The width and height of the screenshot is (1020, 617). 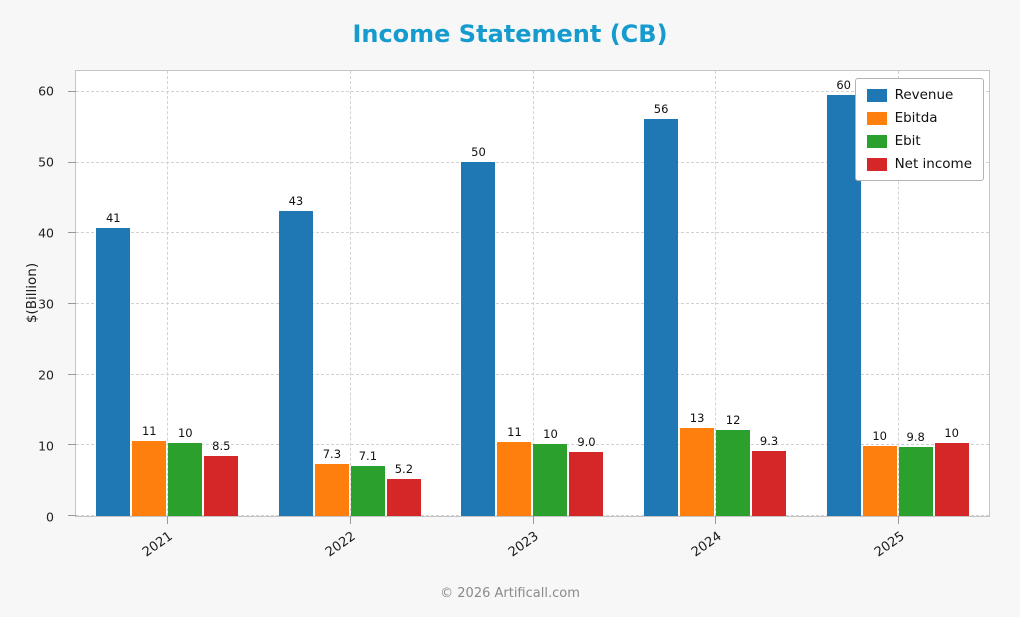 I want to click on y-tick-label: 30, so click(x=46, y=304).